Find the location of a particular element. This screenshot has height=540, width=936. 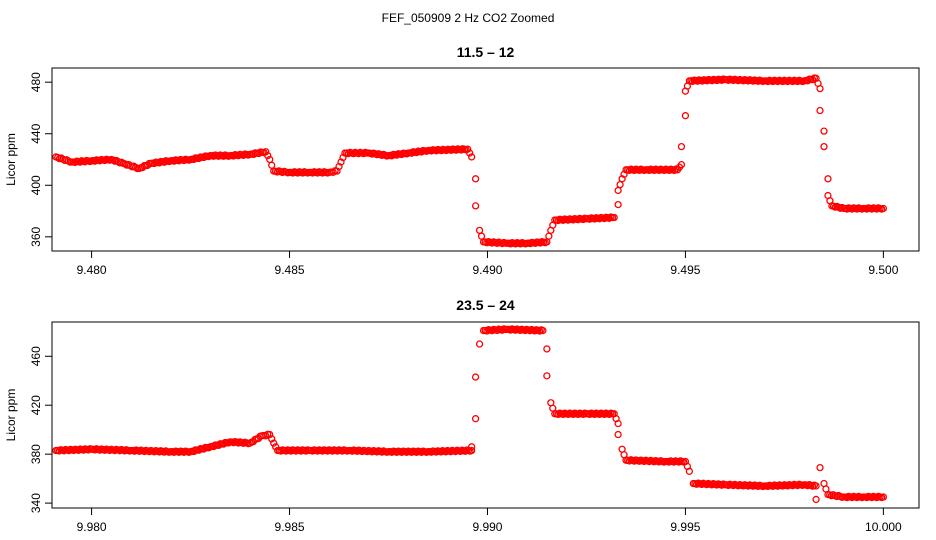

y-tick-label: 420 is located at coordinates (36, 405).